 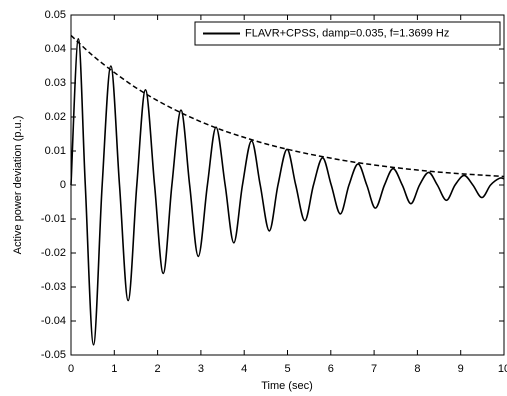 I want to click on x-tick-label: 8, so click(x=417, y=369).